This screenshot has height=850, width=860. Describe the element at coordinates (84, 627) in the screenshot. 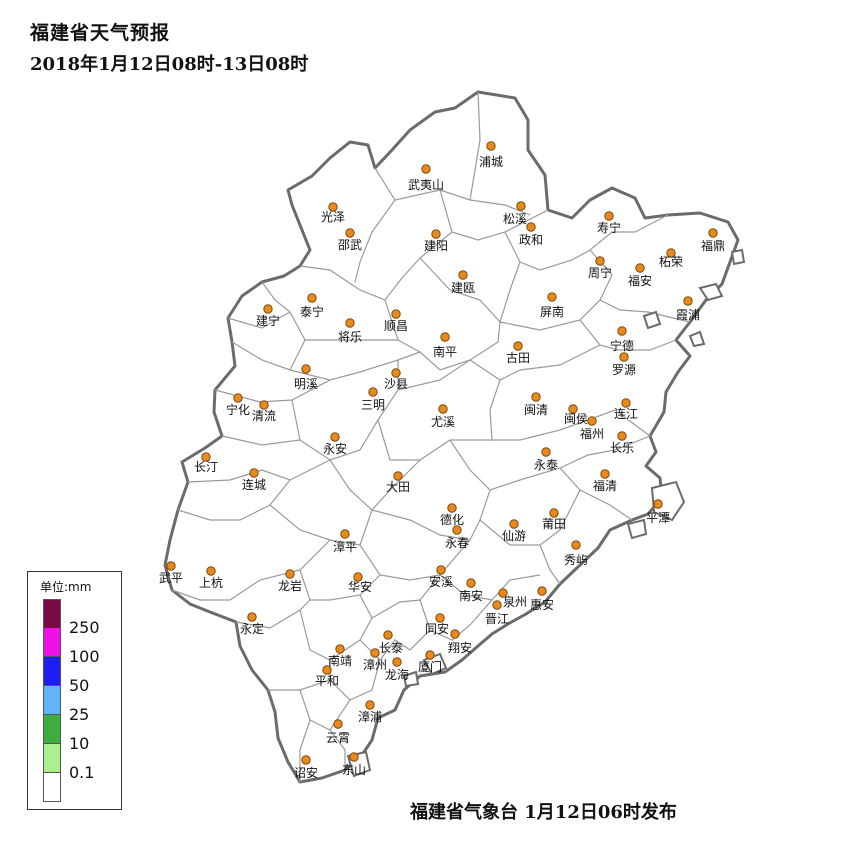

I see `legend-label-250: 250` at that location.